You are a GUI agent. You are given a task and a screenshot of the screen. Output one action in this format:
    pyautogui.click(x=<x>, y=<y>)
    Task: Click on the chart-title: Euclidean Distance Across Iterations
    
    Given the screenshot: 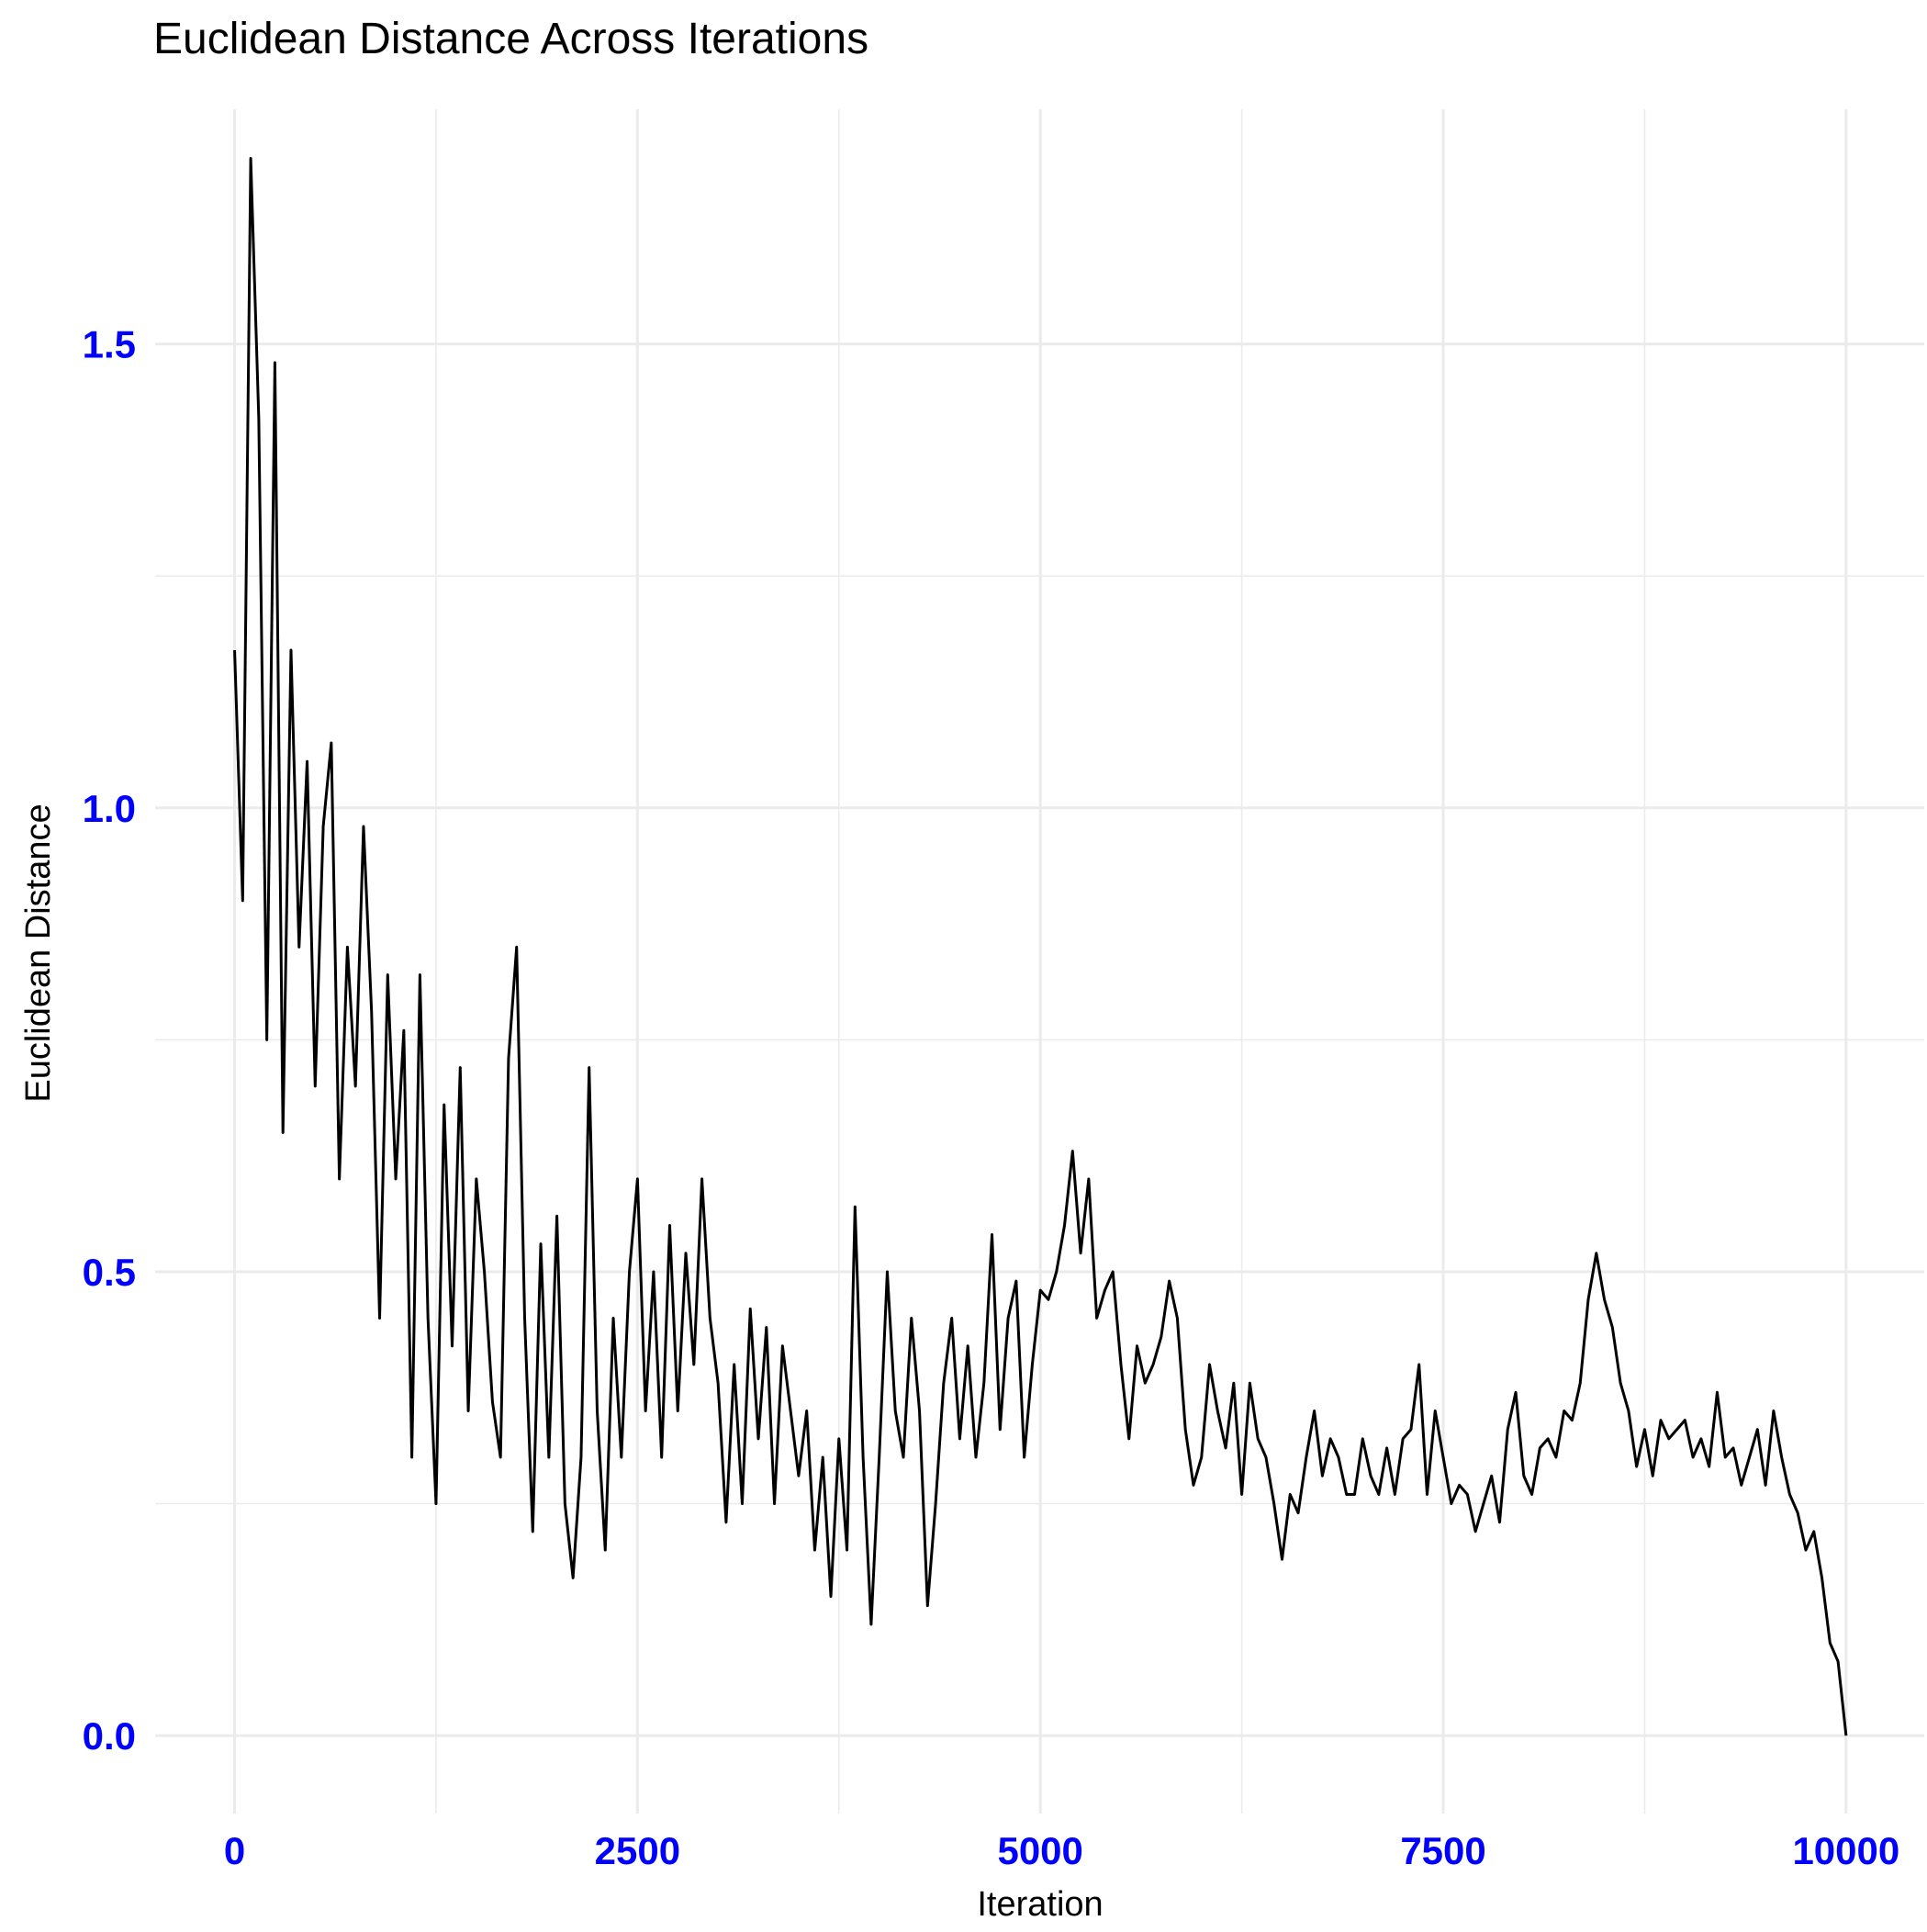 What is the action you would take?
    pyautogui.click(x=511, y=39)
    